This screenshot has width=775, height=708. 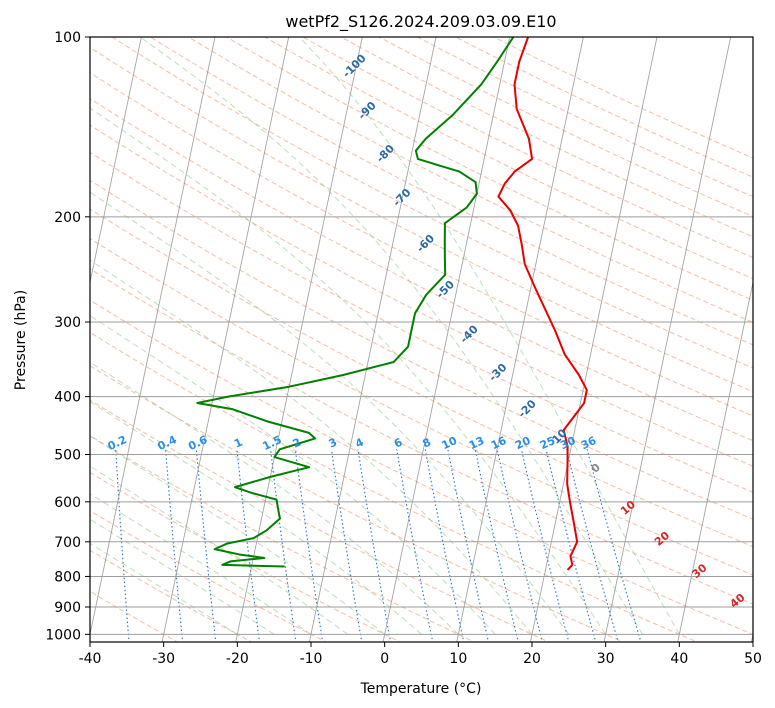 What do you see at coordinates (476, 443) in the screenshot?
I see `mixing-ratio-label: 13` at bounding box center [476, 443].